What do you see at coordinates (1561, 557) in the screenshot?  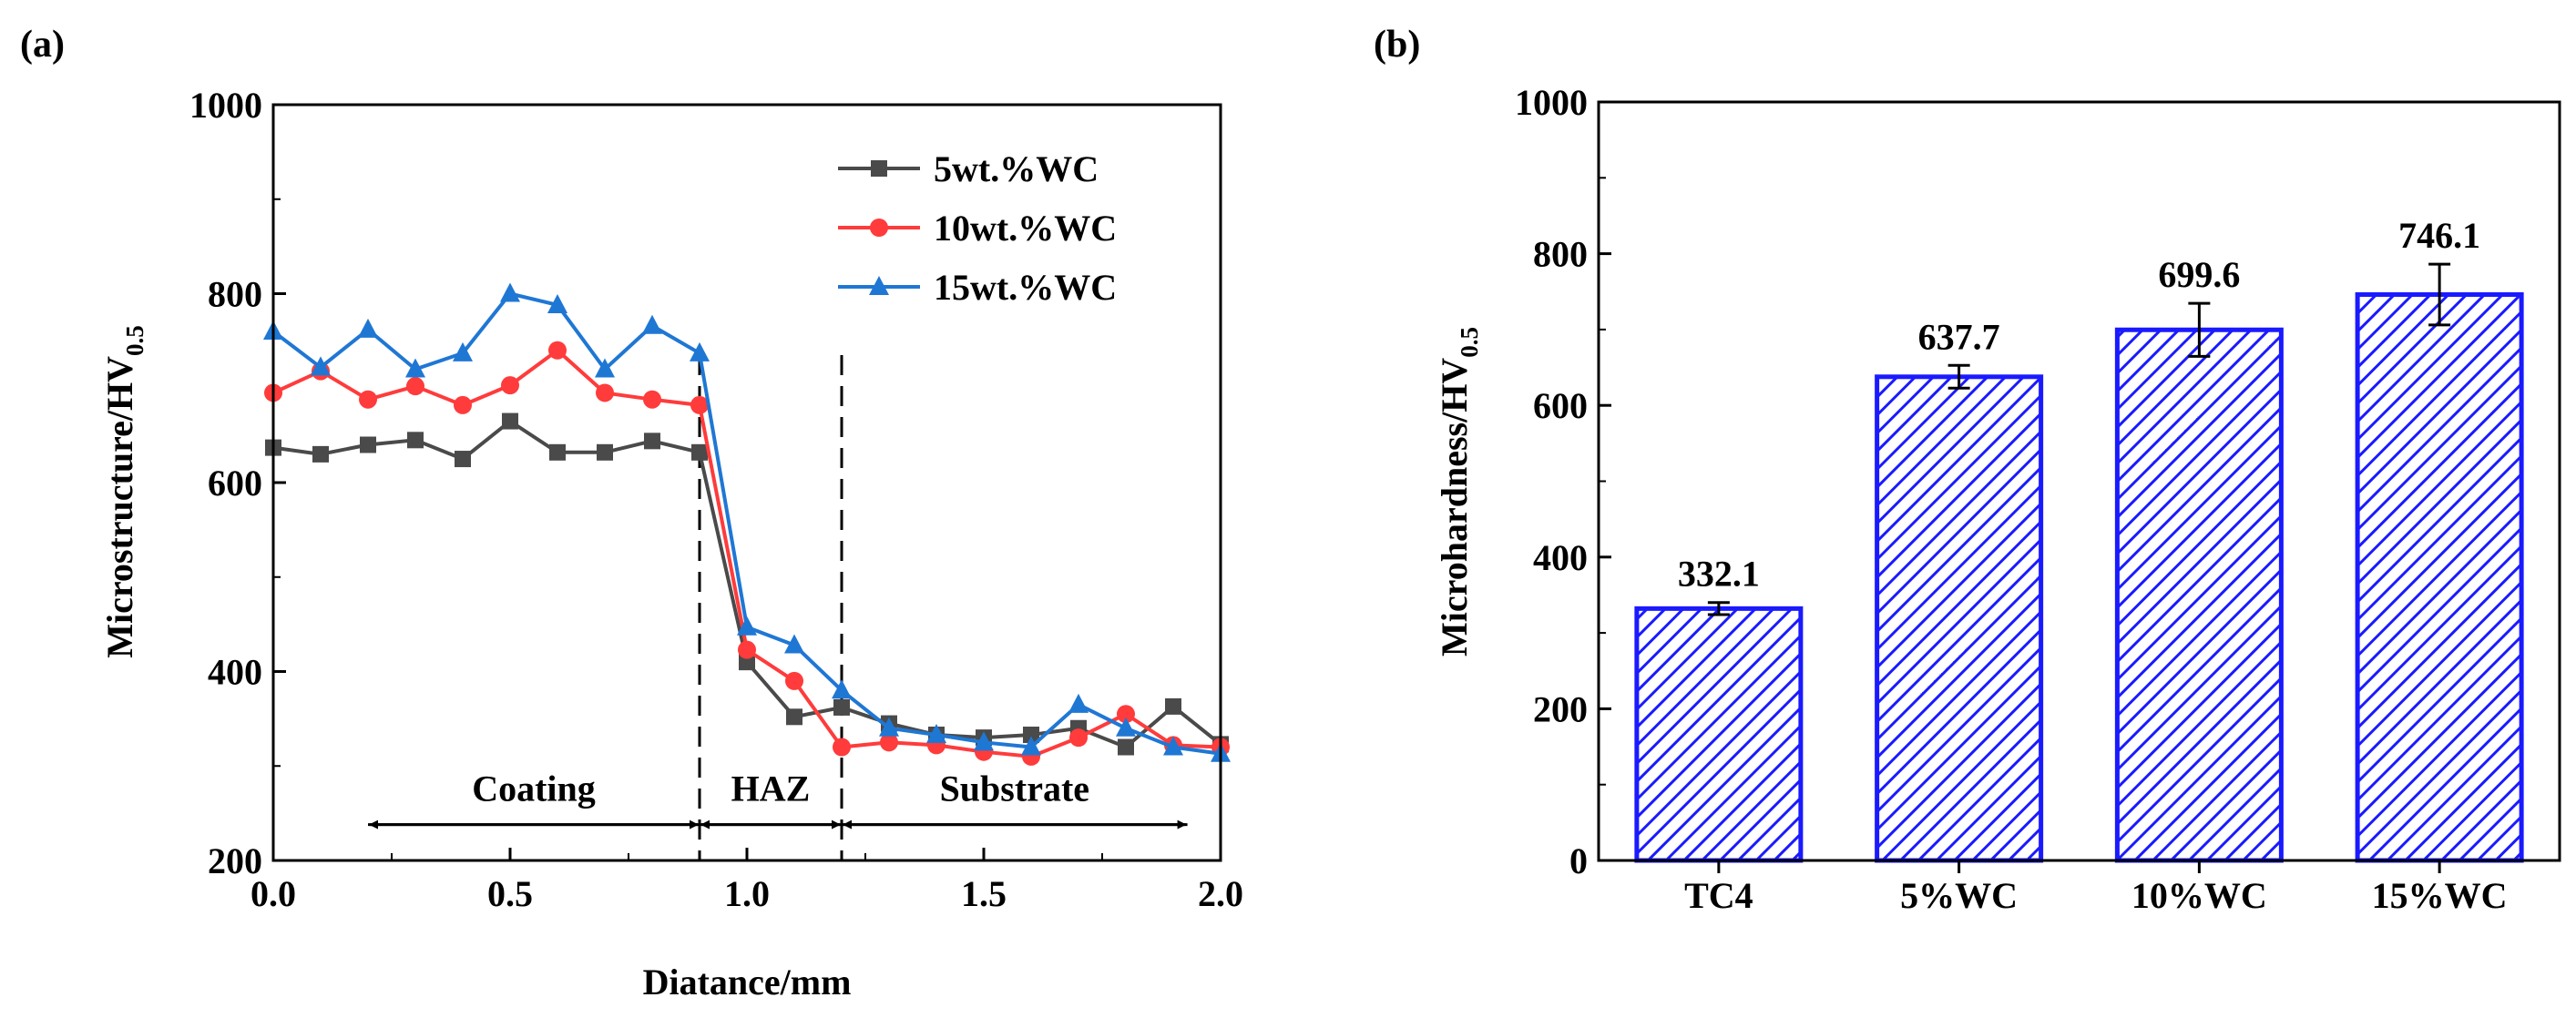 I see `panel-b-ytick-label: 400` at bounding box center [1561, 557].